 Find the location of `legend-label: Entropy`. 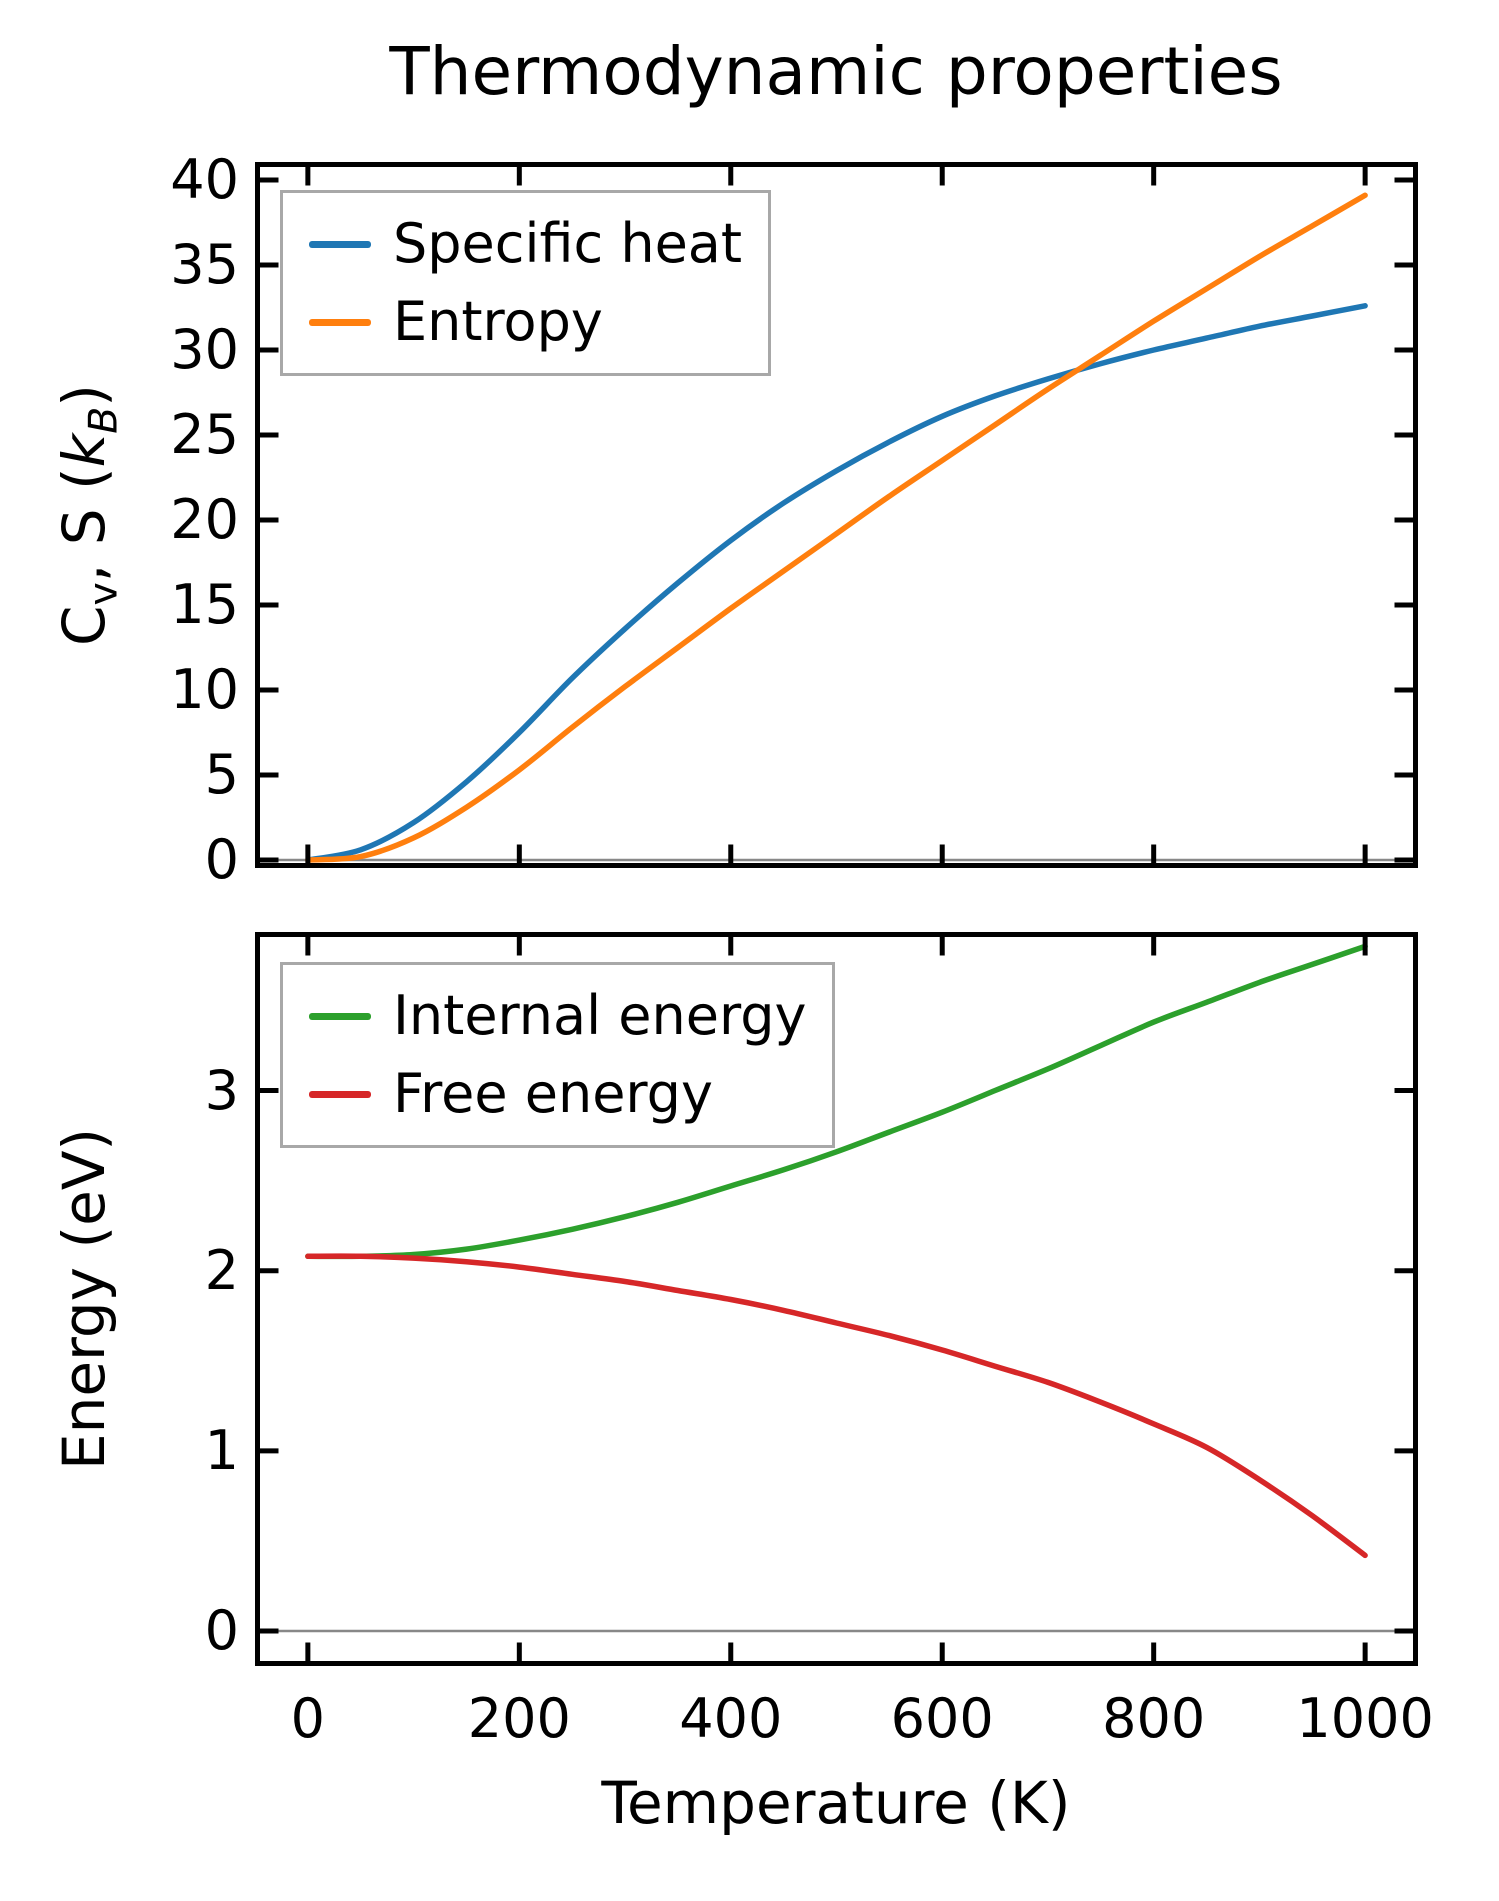

legend-label: Entropy is located at coordinates (498, 322).